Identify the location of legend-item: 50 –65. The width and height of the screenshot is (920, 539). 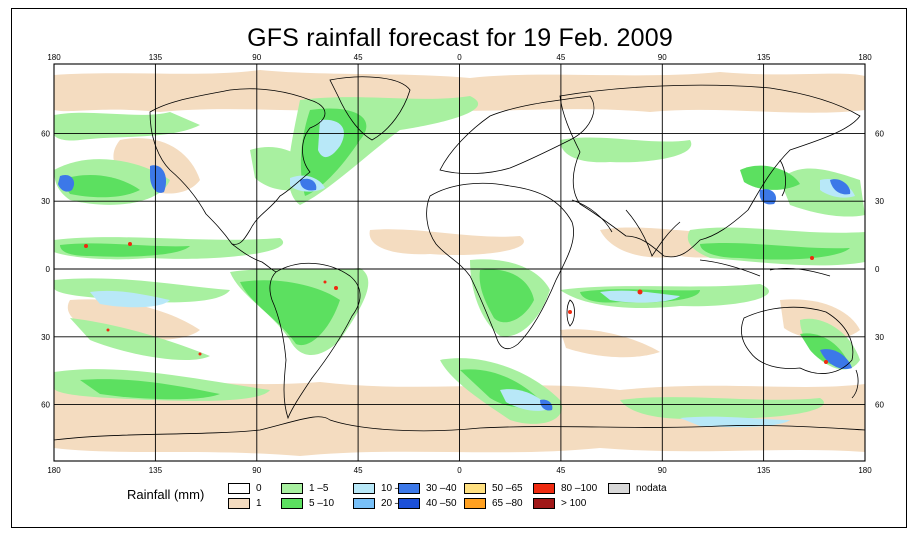
(493, 488).